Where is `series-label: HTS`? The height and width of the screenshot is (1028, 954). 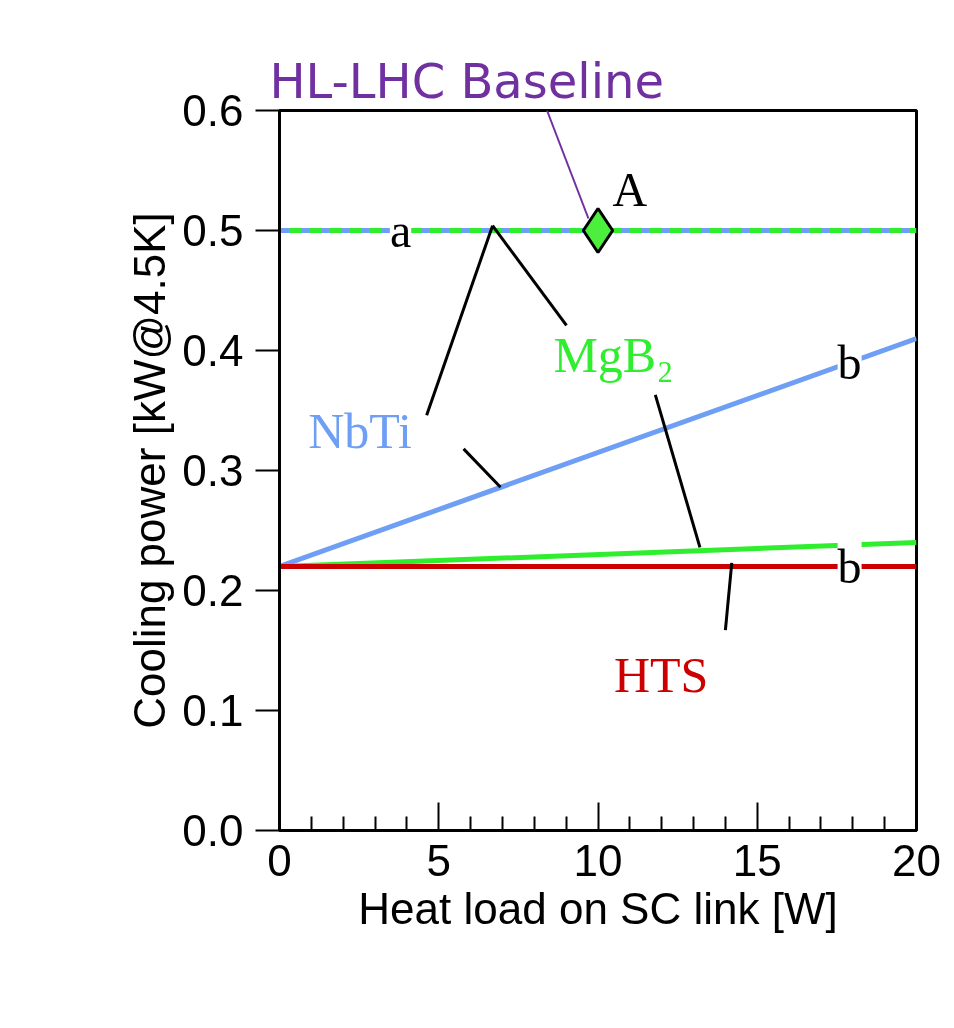
series-label: HTS is located at coordinates (661, 675).